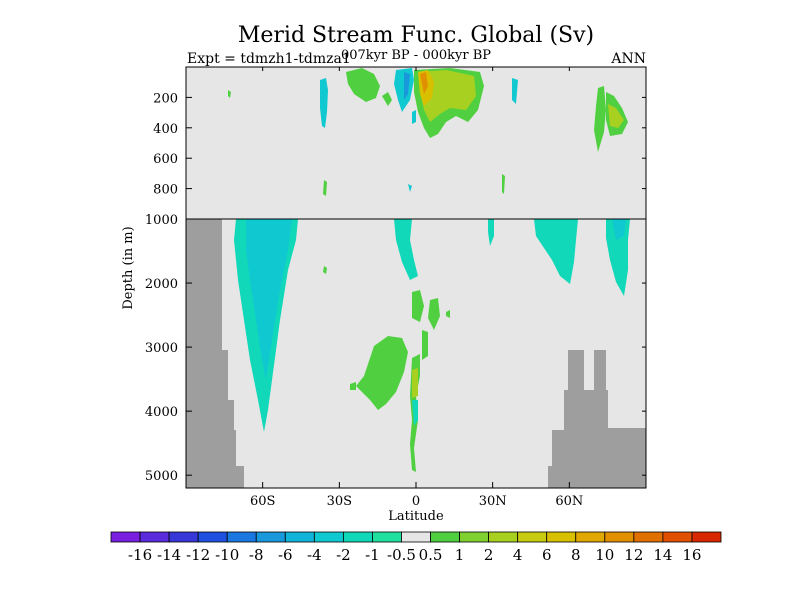 This screenshot has height=600, width=800. What do you see at coordinates (161, 412) in the screenshot?
I see `lower-y-tick-label: 4000` at bounding box center [161, 412].